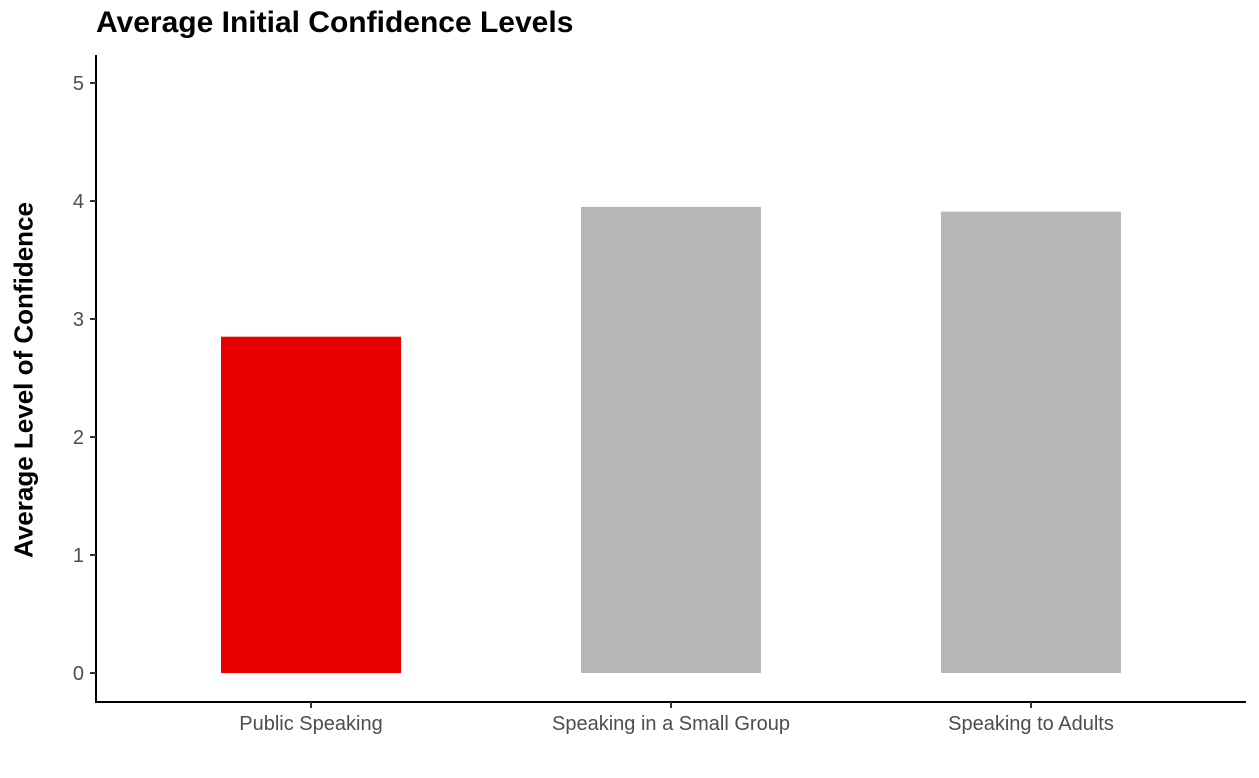 Image resolution: width=1259 pixels, height=778 pixels. Describe the element at coordinates (78, 84) in the screenshot. I see `y-tick-label: 5` at that location.